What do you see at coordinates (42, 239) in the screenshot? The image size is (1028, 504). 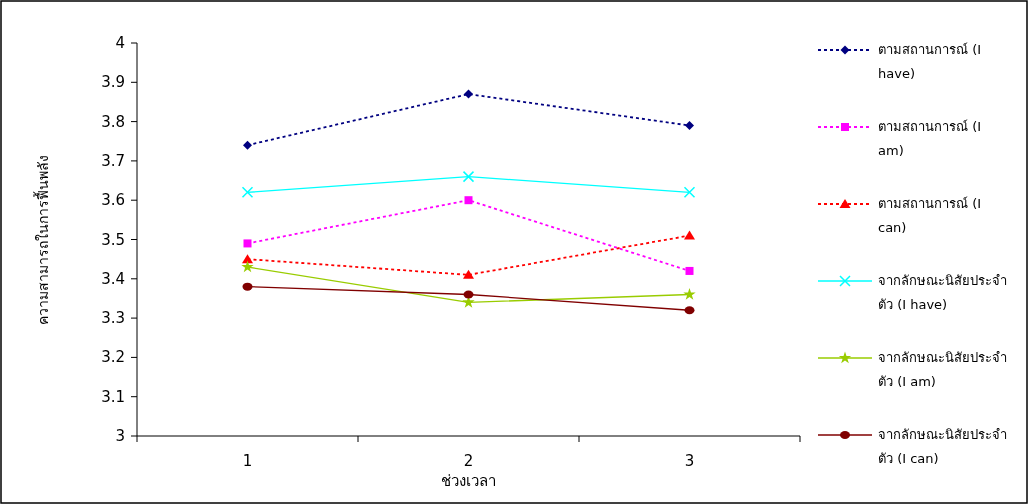 I see `y-axis-title: ความสามารถในการฟื้นพลัง` at bounding box center [42, 239].